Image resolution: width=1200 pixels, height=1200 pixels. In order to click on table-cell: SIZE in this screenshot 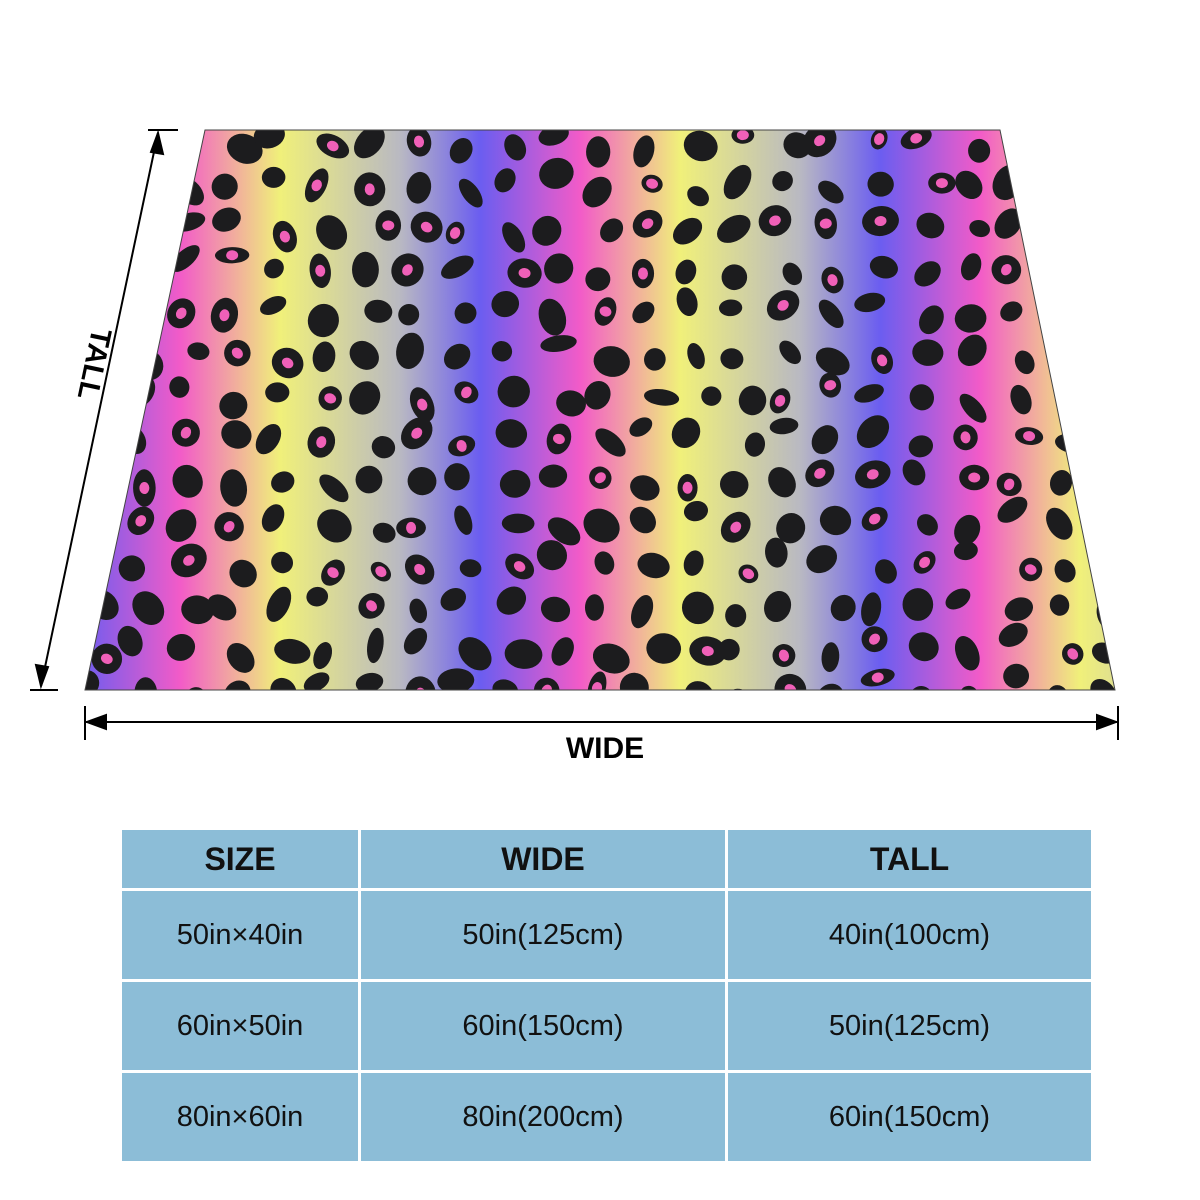, I will do `click(240, 859)`.